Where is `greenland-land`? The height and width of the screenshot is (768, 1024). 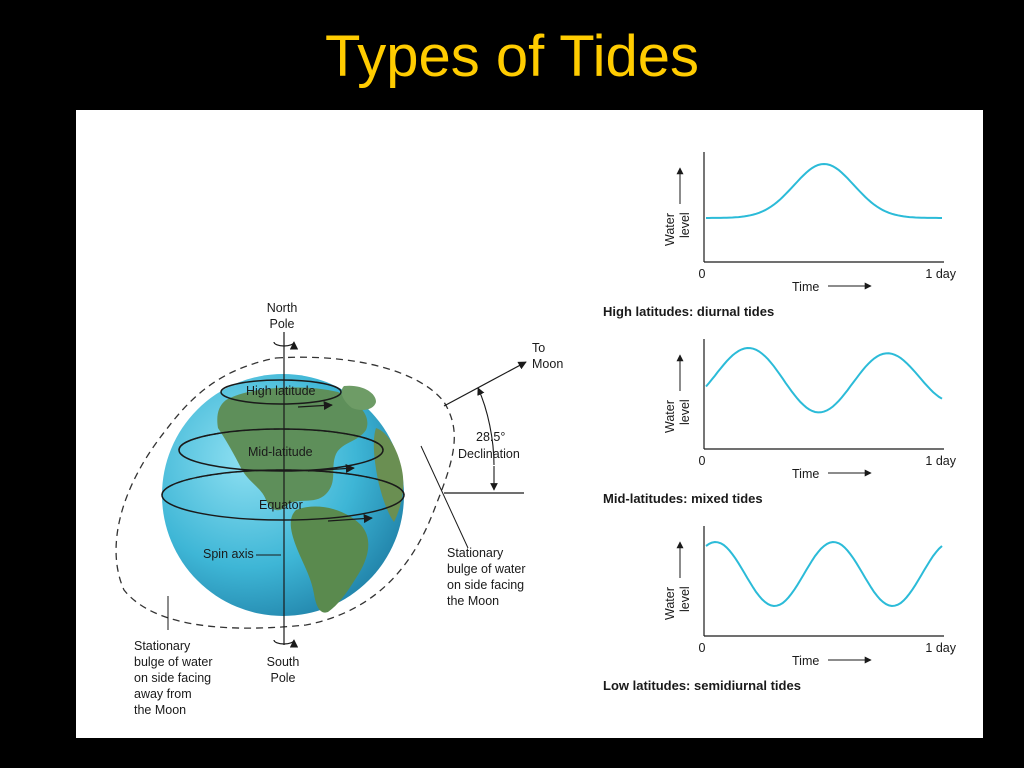
greenland-land is located at coordinates (358, 397).